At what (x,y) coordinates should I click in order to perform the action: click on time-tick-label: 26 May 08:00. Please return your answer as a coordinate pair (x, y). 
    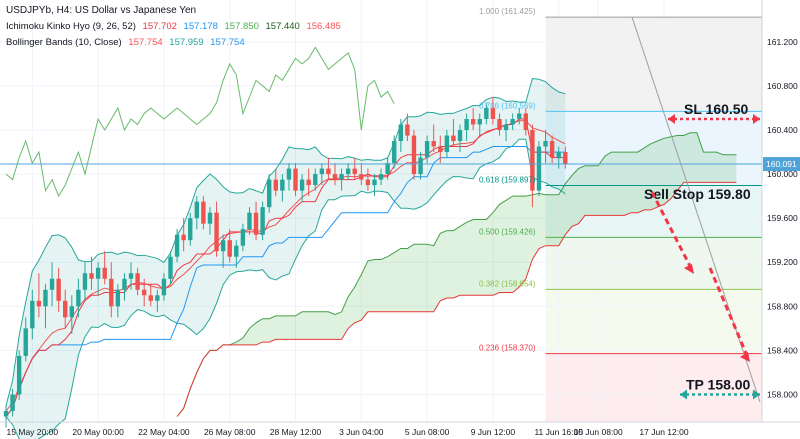
    Looking at the image, I should click on (230, 432).